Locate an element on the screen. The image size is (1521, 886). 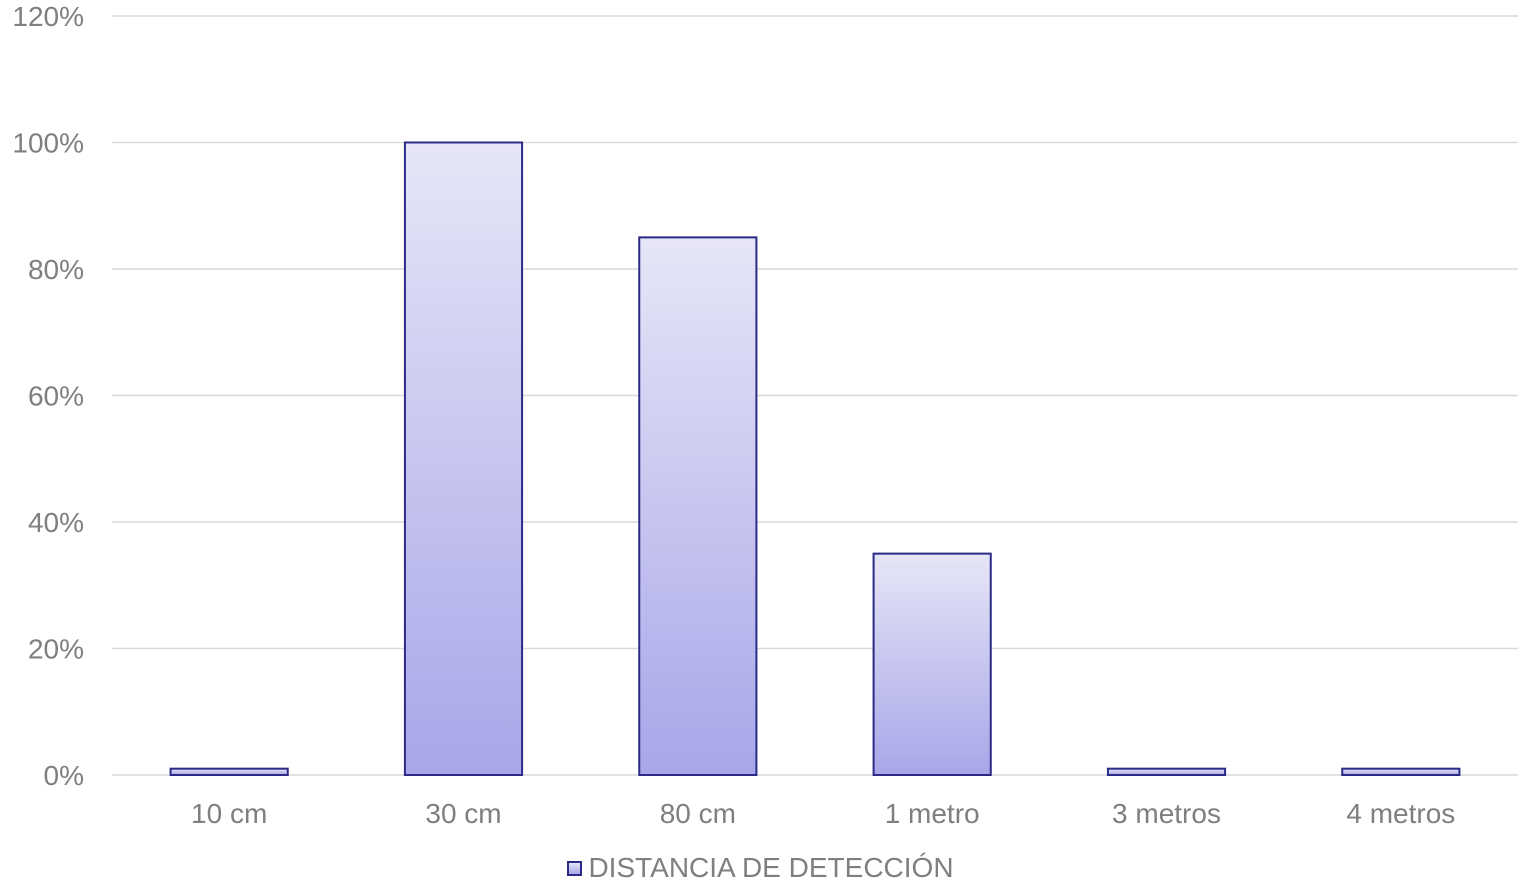
y-tick-label: 120% is located at coordinates (48, 16).